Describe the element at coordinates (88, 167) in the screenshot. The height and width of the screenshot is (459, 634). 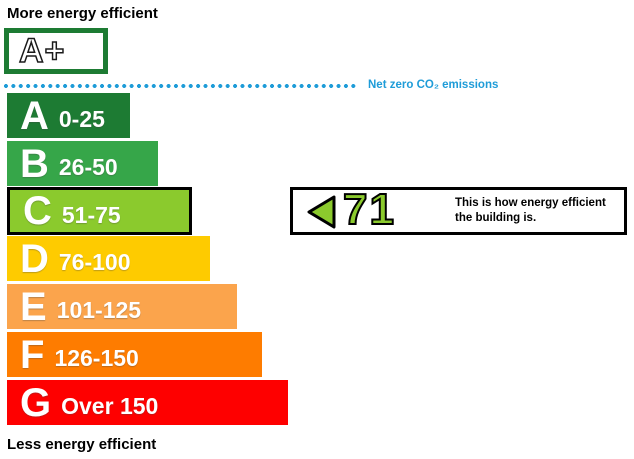
I see `band-range: 26-50` at that location.